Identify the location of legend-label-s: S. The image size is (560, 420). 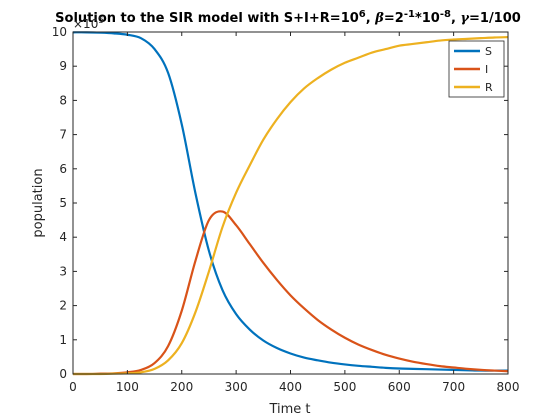
(488, 51).